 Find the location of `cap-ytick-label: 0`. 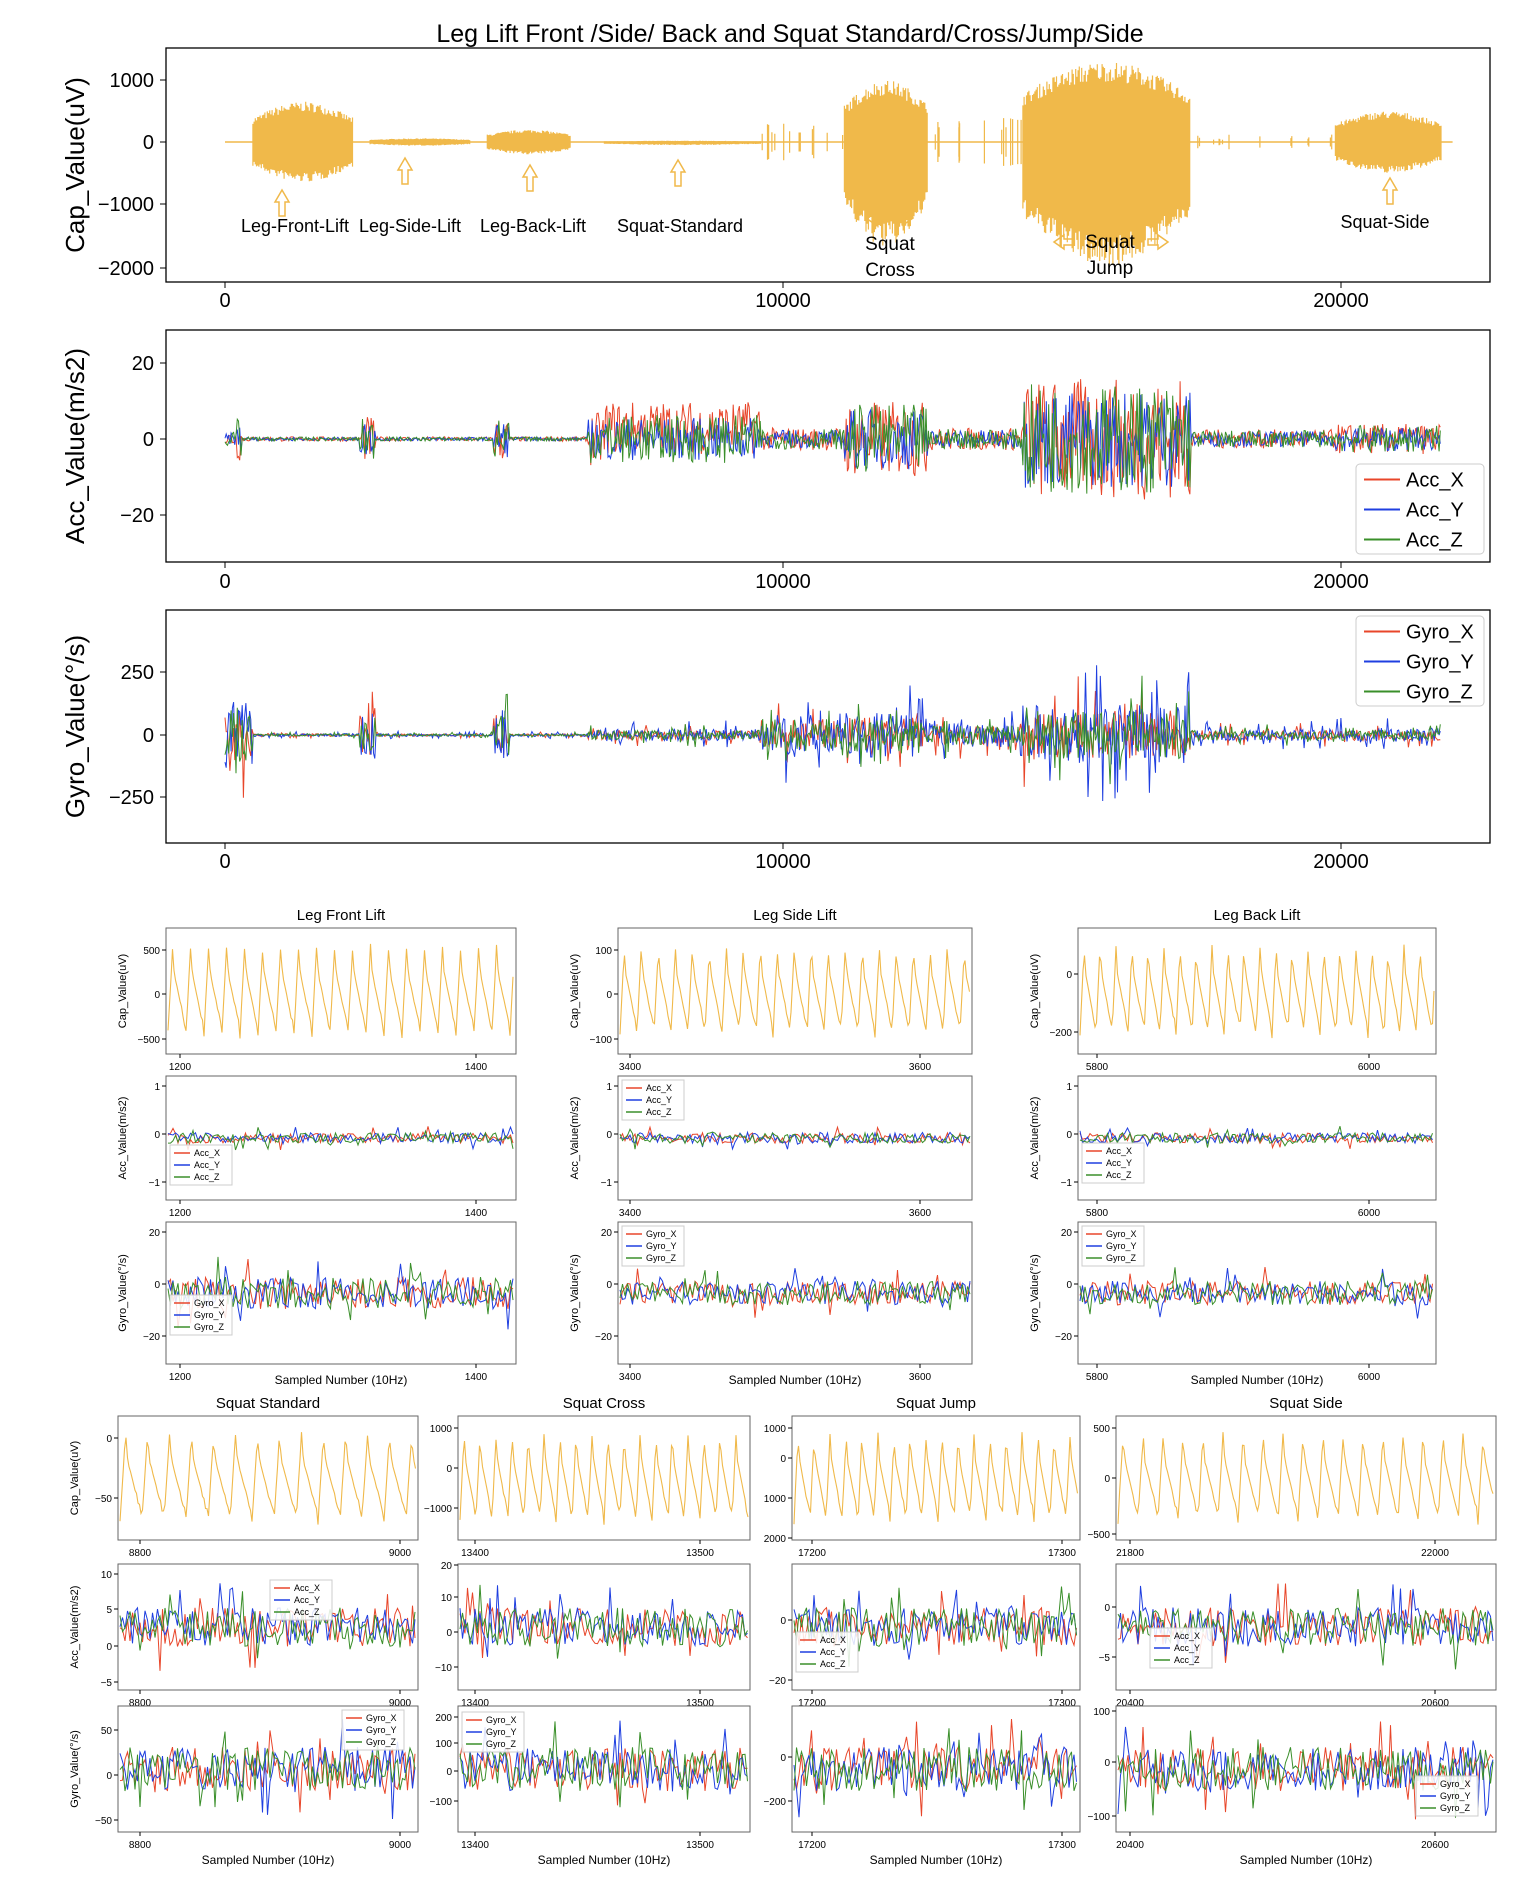

cap-ytick-label: 0 is located at coordinates (148, 143).